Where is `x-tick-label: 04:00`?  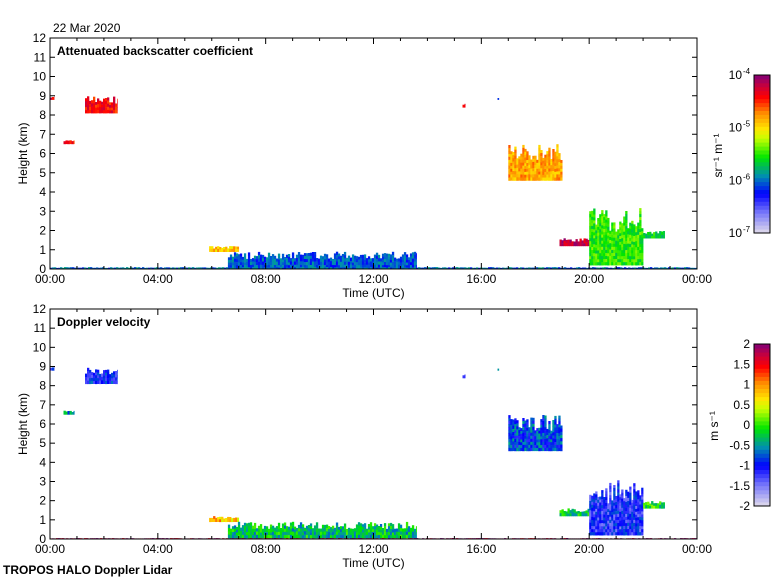 x-tick-label: 04:00 is located at coordinates (158, 279).